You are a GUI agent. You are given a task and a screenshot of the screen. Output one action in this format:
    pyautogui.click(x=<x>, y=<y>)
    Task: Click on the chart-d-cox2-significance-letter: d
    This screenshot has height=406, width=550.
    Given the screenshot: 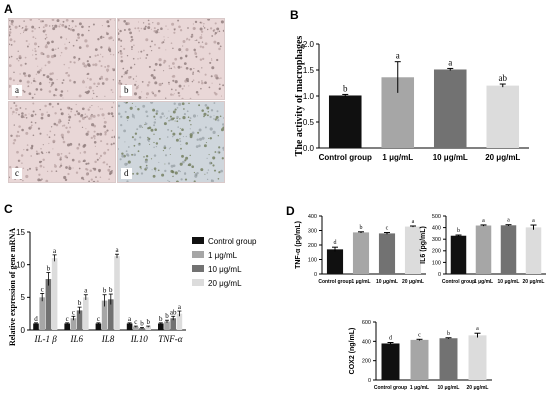 What is the action you would take?
    pyautogui.click(x=390, y=338)
    